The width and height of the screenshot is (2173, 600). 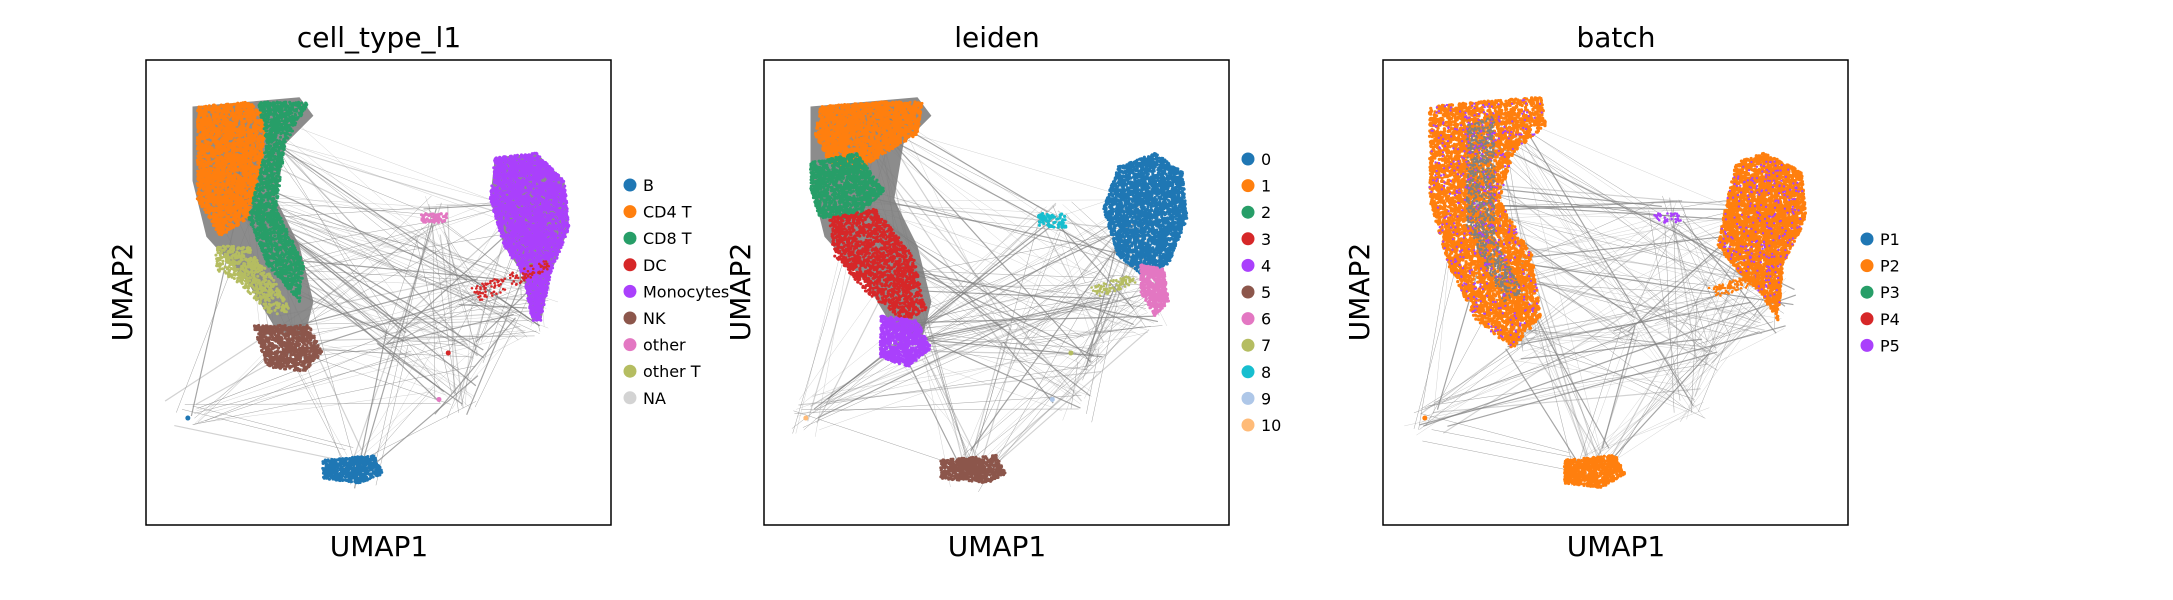 What do you see at coordinates (654, 398) in the screenshot?
I see `legend-label: NA` at bounding box center [654, 398].